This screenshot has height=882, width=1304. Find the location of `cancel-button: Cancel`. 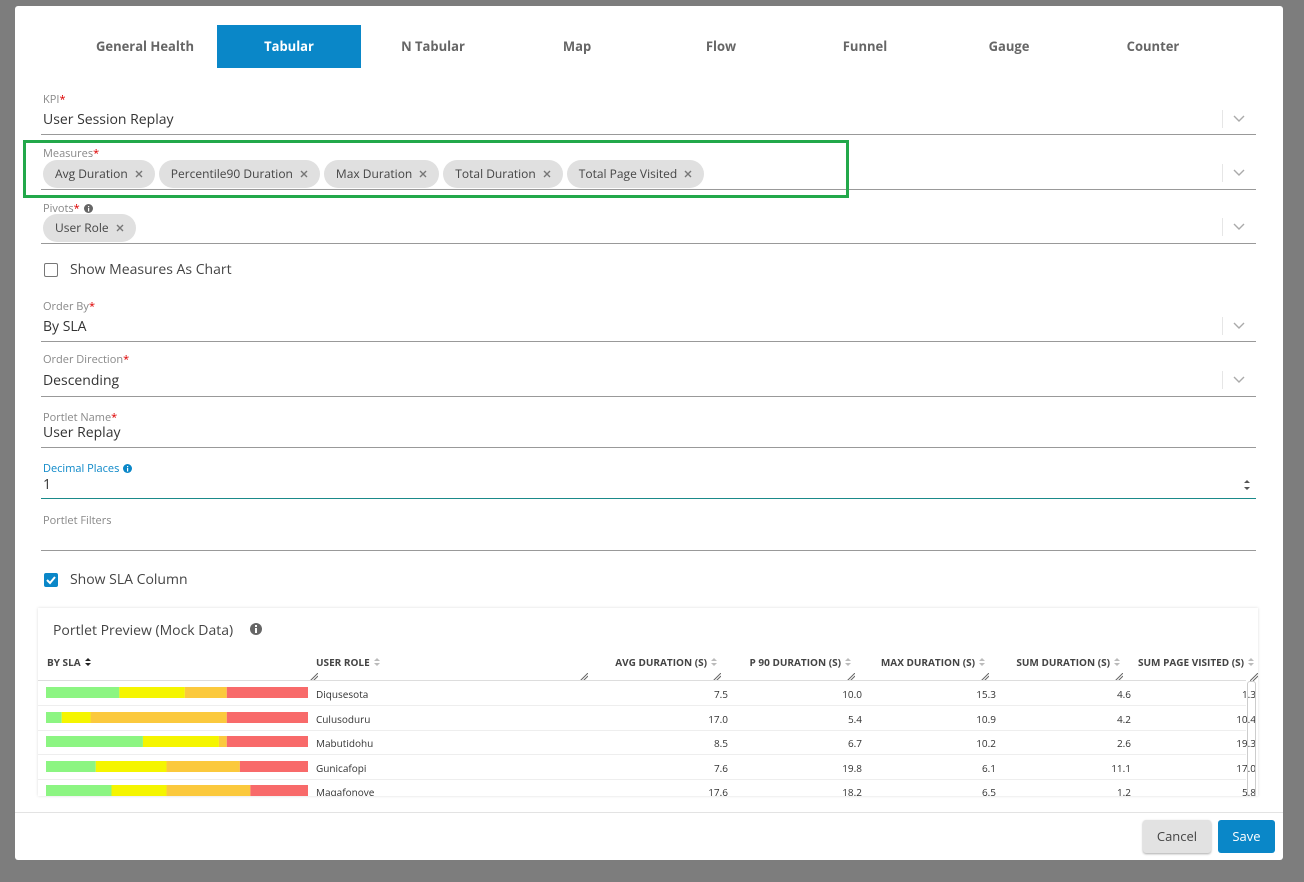

cancel-button: Cancel is located at coordinates (1177, 836).